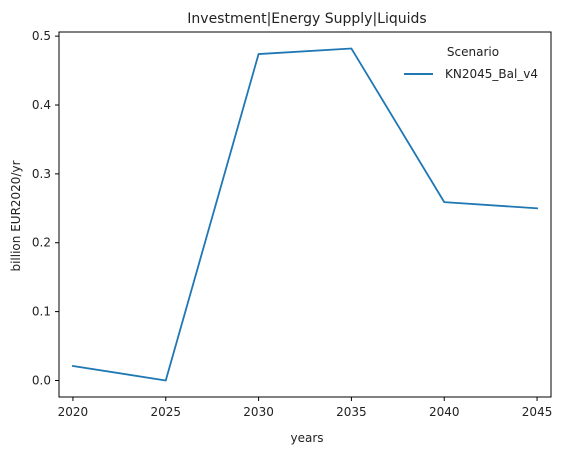  I want to click on y-tick-label: 0.3, so click(41, 174).